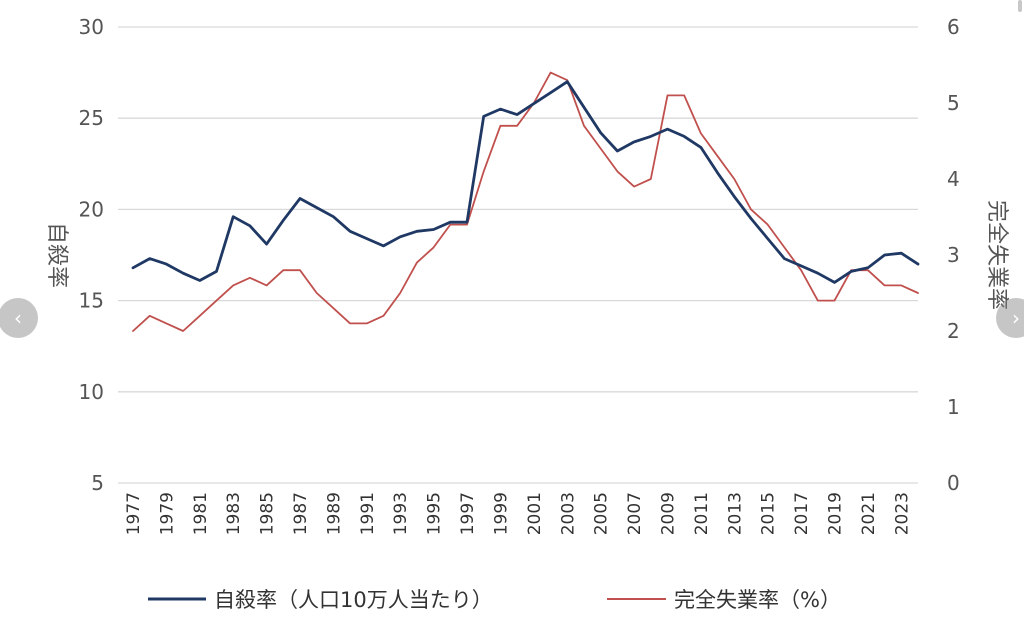  Describe the element at coordinates (468, 513) in the screenshot. I see `x-tick-label-1997: 1997` at that location.